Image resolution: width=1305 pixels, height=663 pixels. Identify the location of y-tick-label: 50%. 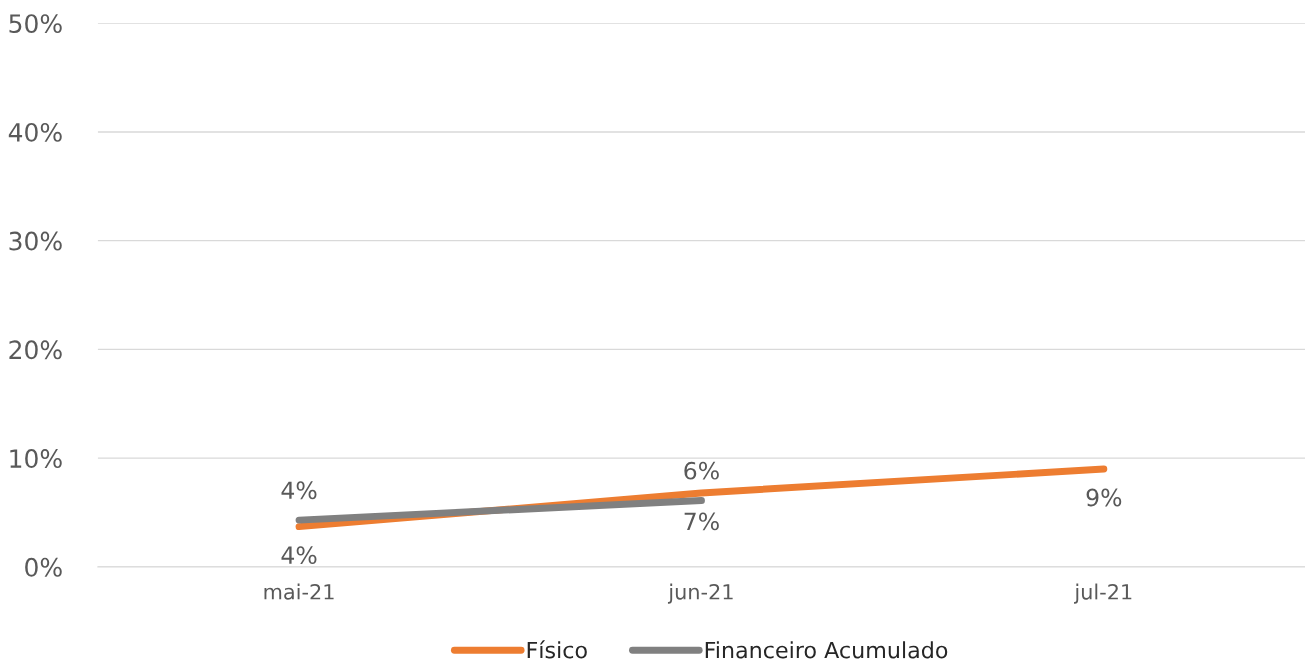
(35, 24).